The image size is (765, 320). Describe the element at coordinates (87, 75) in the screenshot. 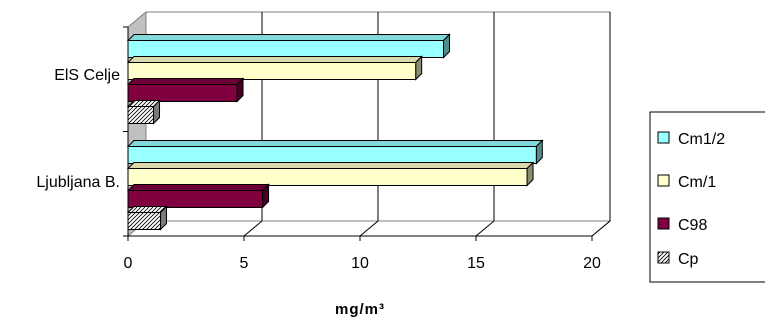

I see `y-category-label: ElS Celje` at that location.